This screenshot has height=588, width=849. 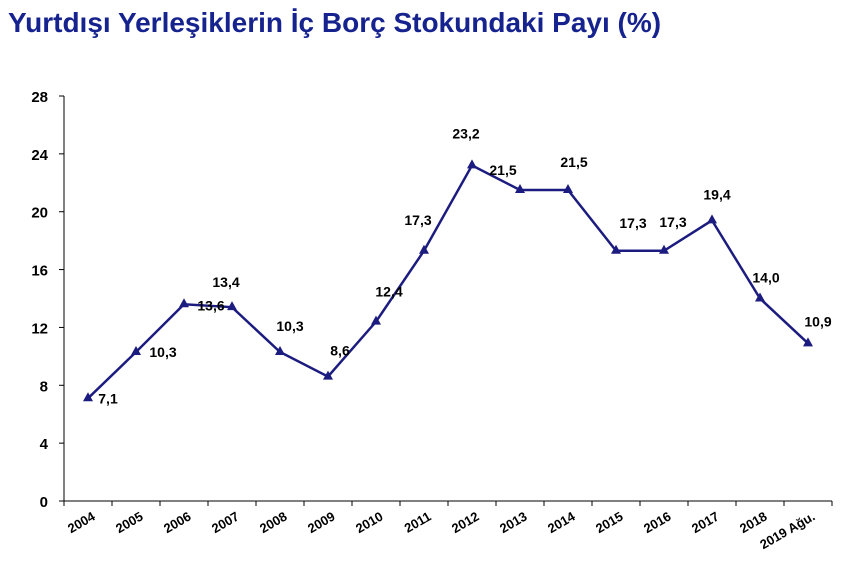 What do you see at coordinates (369, 522) in the screenshot?
I see `x-tick-label: 2010` at bounding box center [369, 522].